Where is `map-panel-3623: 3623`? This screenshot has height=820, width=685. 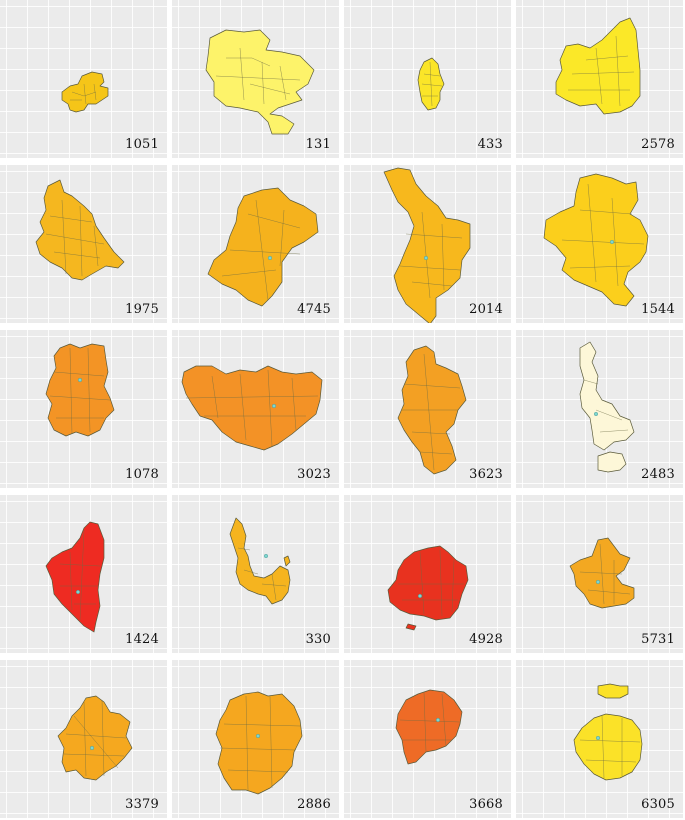 map-panel-3623: 3623 is located at coordinates (427, 409).